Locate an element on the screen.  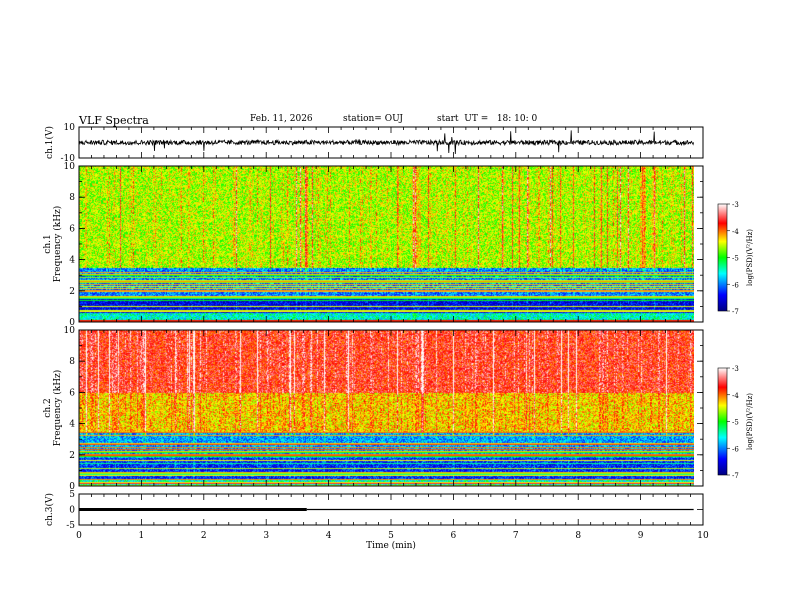
x-tick-label: 7 is located at coordinates (516, 536).